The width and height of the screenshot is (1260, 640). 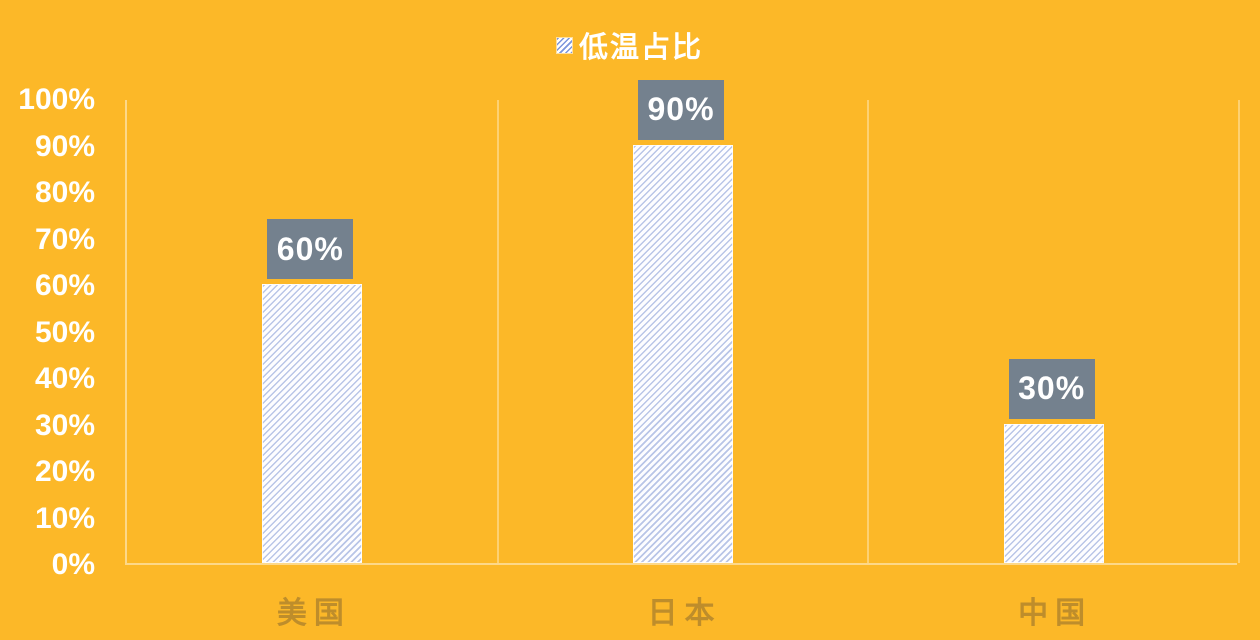 I want to click on y-axis-tick-label: 70%, so click(x=64, y=239).